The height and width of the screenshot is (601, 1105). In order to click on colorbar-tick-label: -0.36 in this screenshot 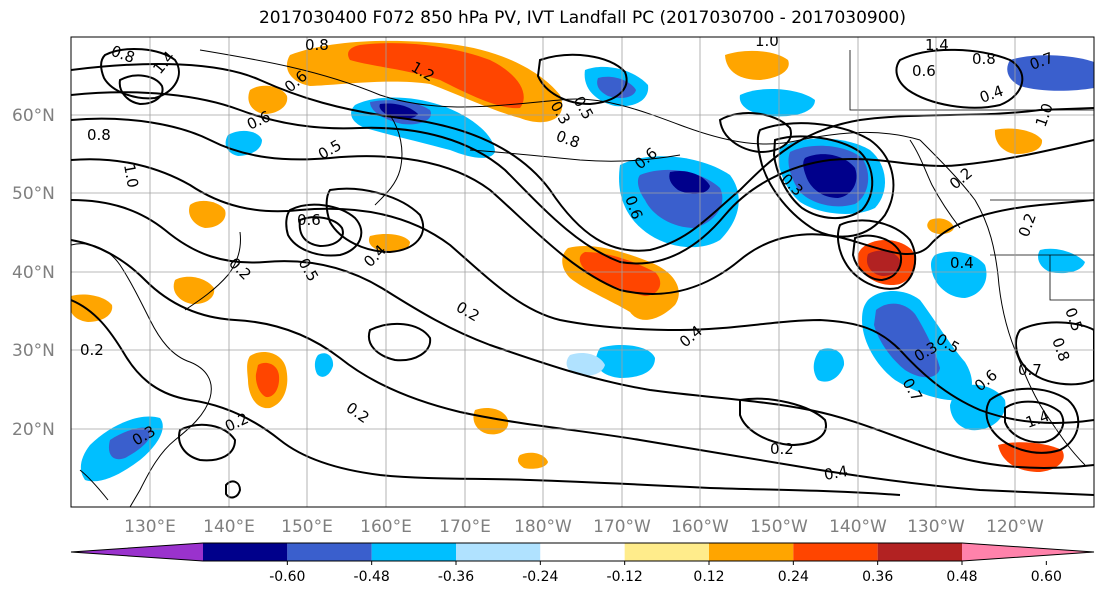, I will do `click(456, 577)`.